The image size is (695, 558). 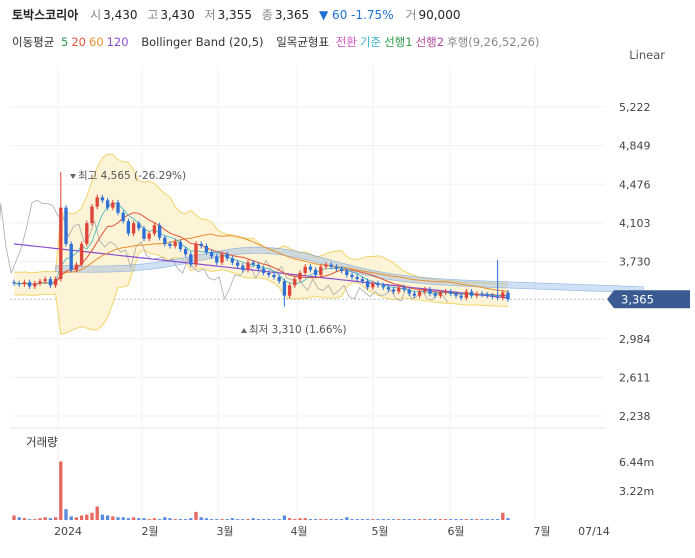 What do you see at coordinates (635, 416) in the screenshot?
I see `price-tick-label: 2,238` at bounding box center [635, 416].